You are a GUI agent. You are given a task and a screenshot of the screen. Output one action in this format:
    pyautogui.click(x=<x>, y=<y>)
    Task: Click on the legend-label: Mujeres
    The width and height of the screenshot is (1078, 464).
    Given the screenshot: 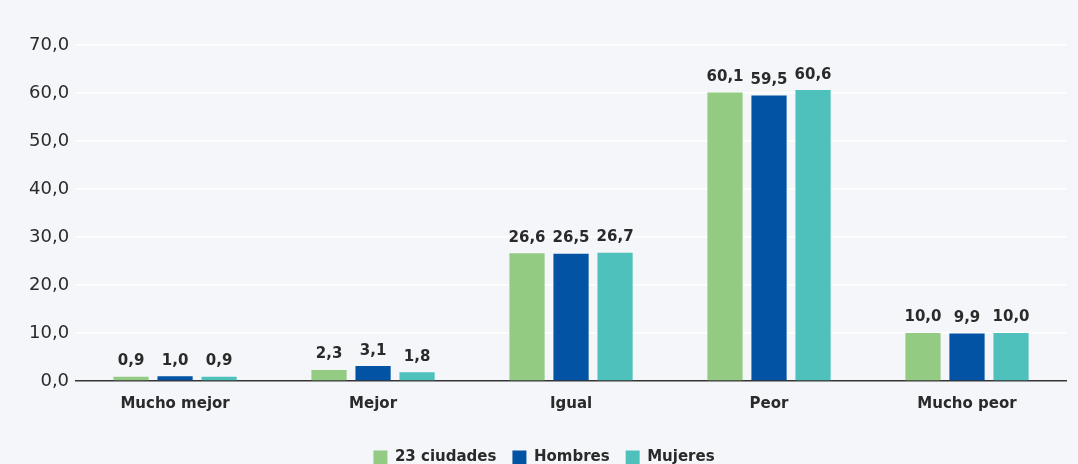 What is the action you would take?
    pyautogui.click(x=681, y=455)
    